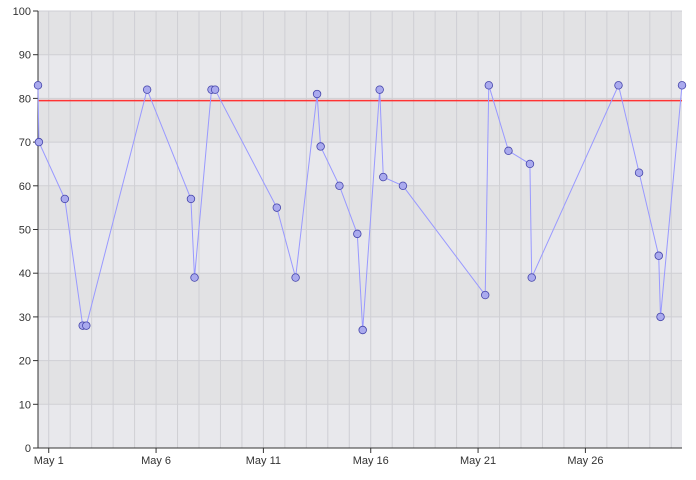  What do you see at coordinates (25, 143) in the screenshot?
I see `y-tick-label: 70` at bounding box center [25, 143].